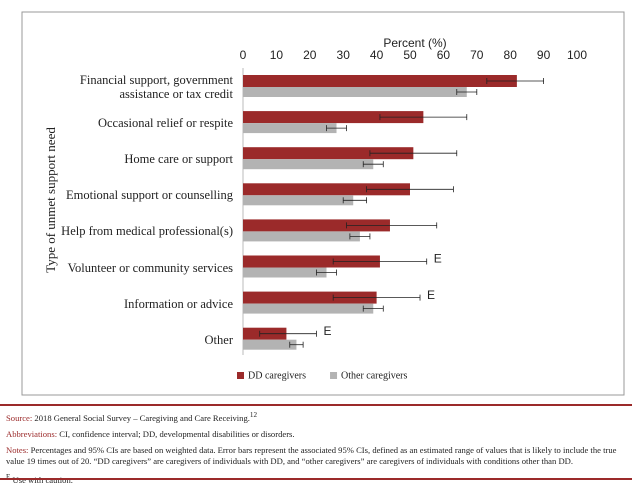  What do you see at coordinates (218, 339) in the screenshot?
I see `category-label: Other` at bounding box center [218, 339].